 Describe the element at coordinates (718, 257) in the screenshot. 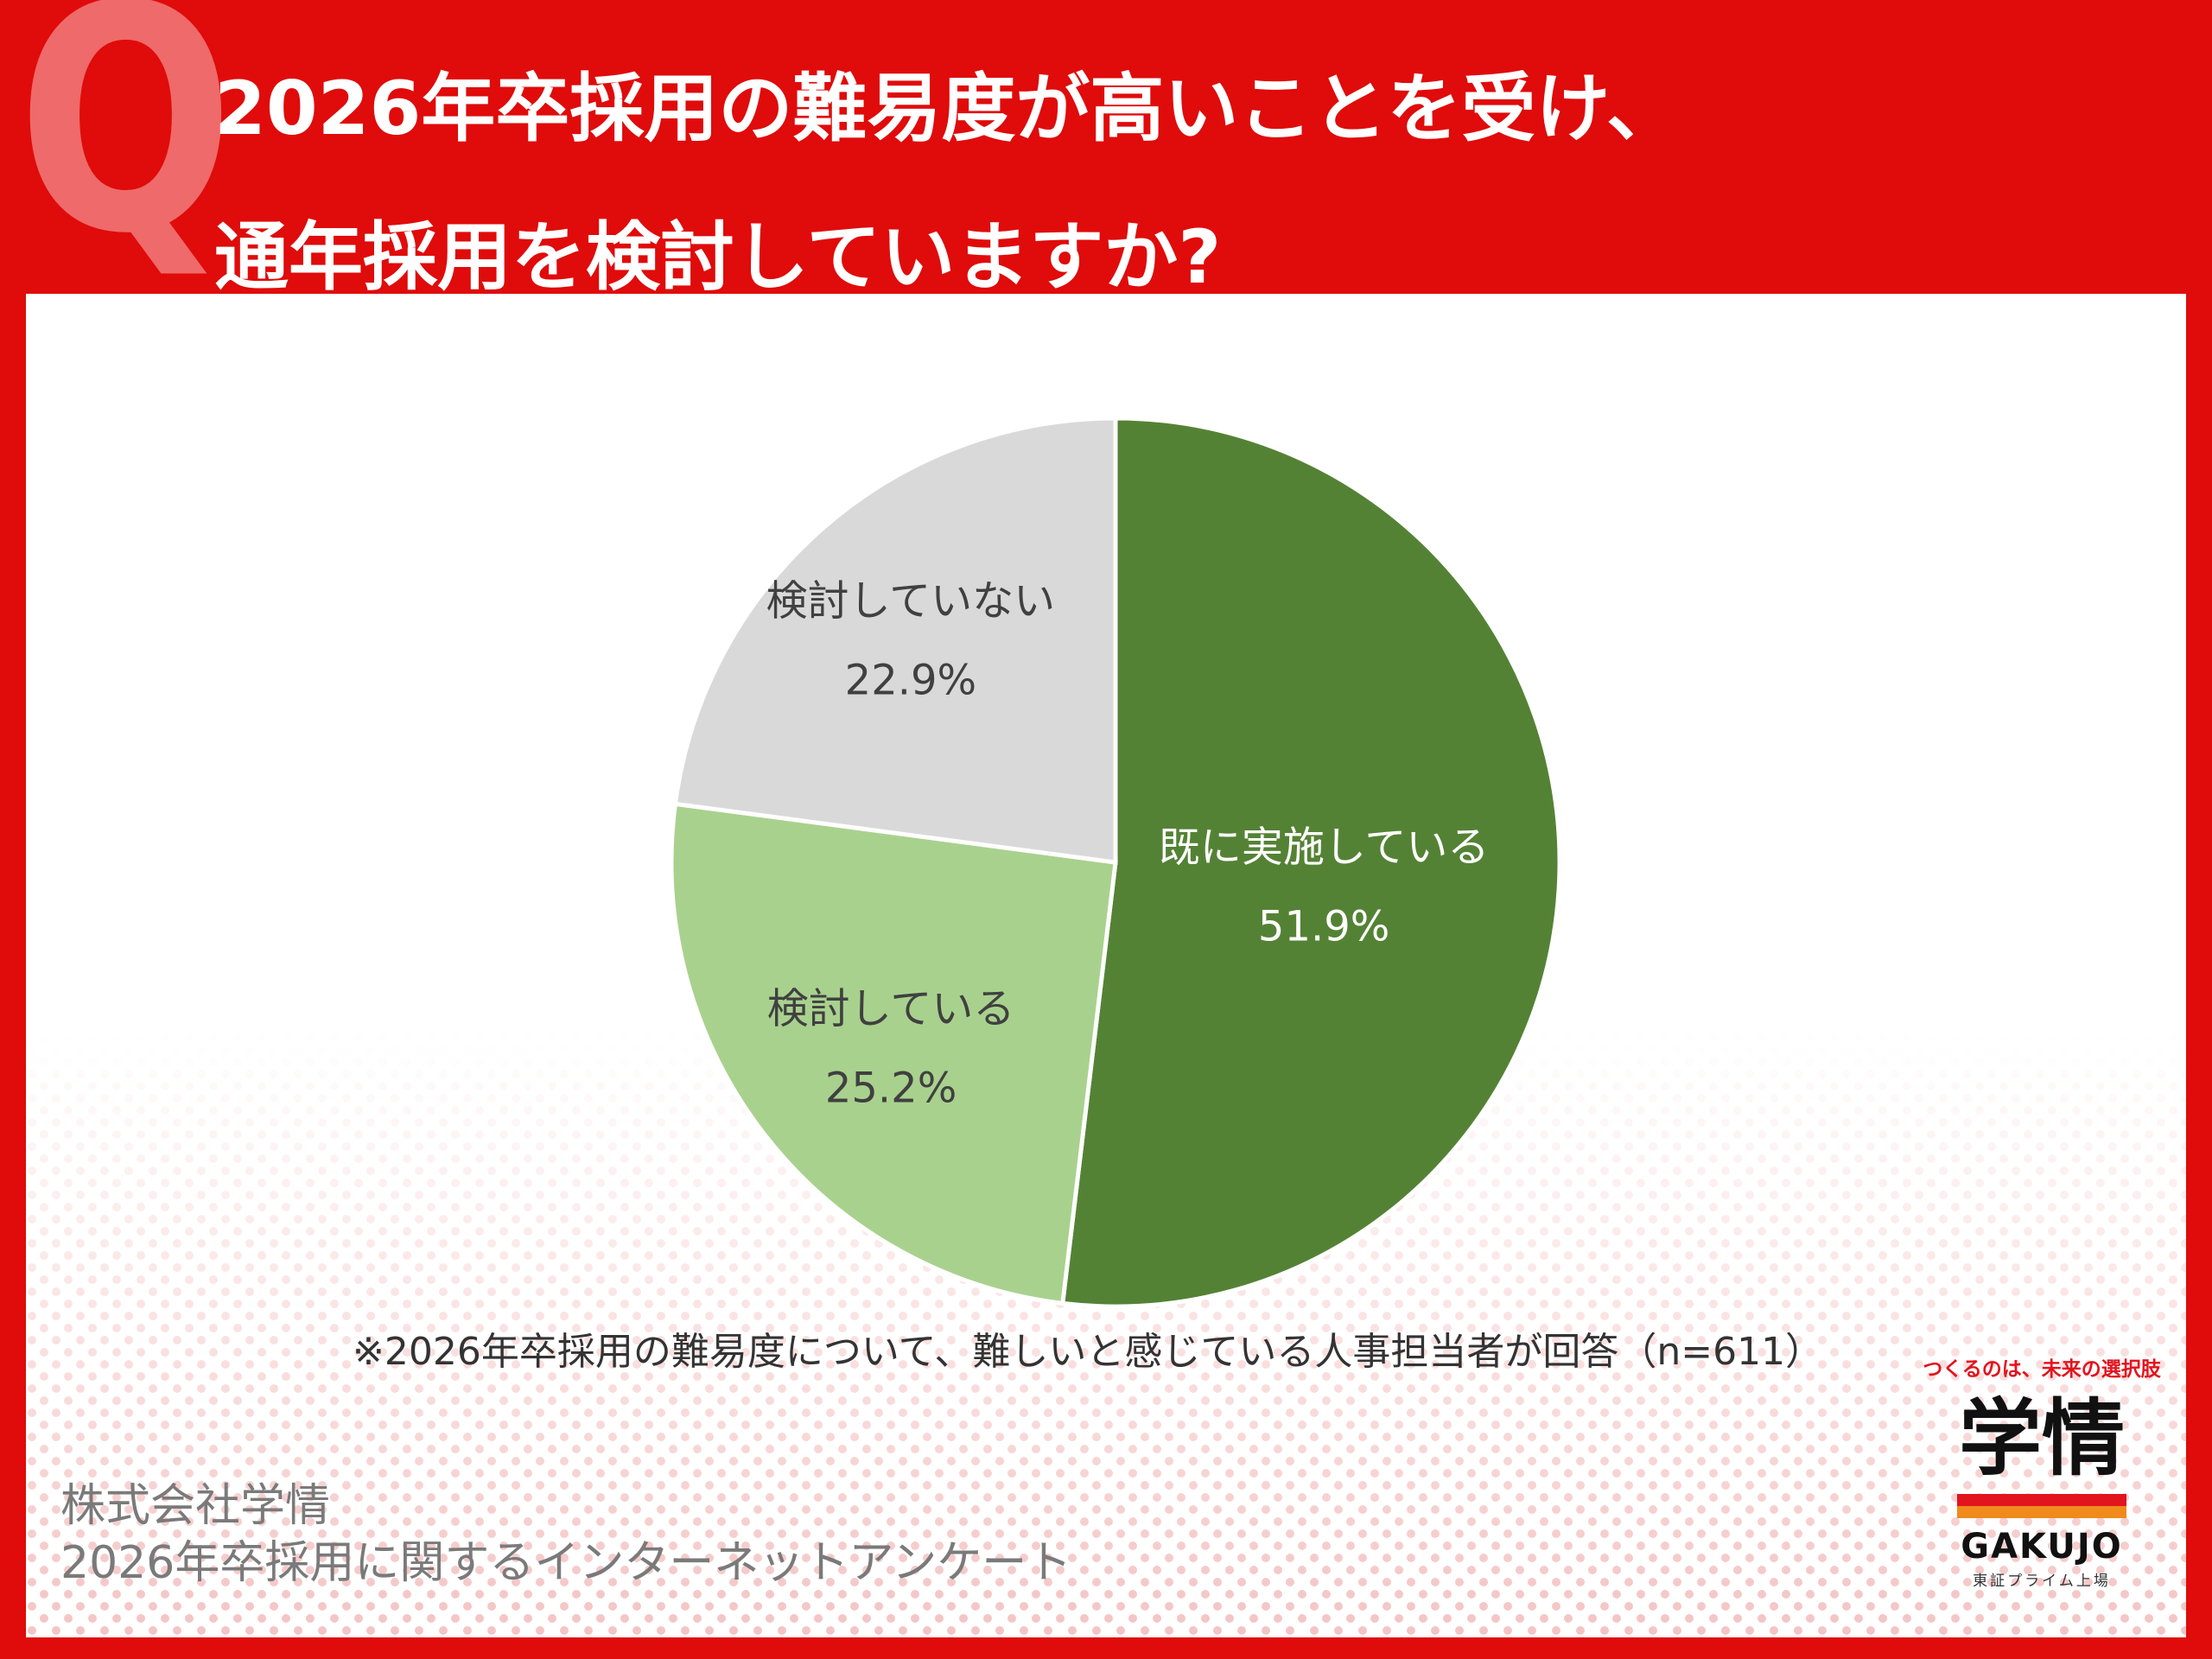

I see `title-line-2: 通年採用を検討していますか?` at that location.